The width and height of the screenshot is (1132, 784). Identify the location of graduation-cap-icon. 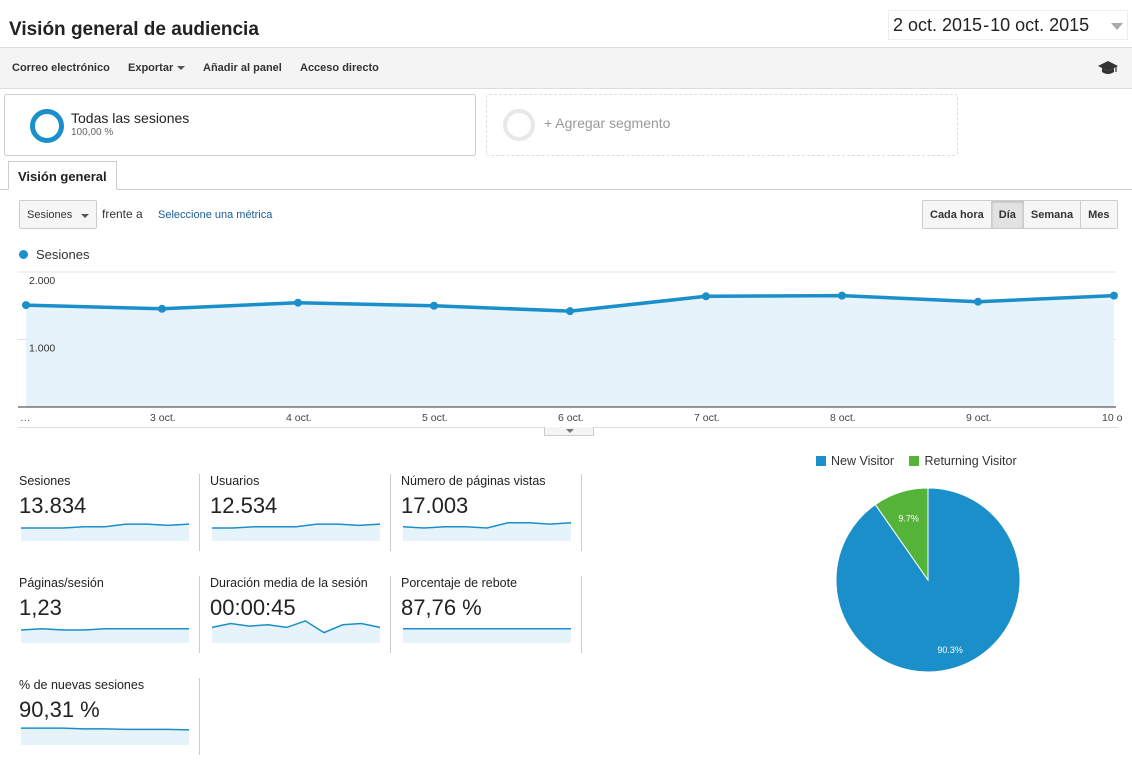
(1108, 68).